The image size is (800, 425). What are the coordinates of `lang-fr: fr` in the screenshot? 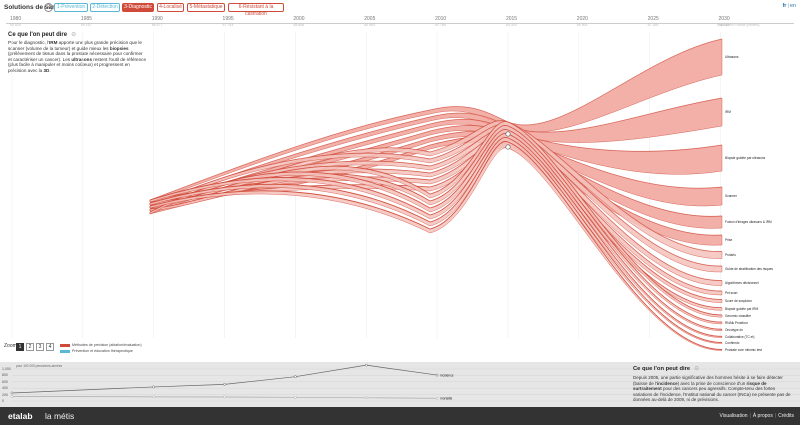 It's located at (784, 6).